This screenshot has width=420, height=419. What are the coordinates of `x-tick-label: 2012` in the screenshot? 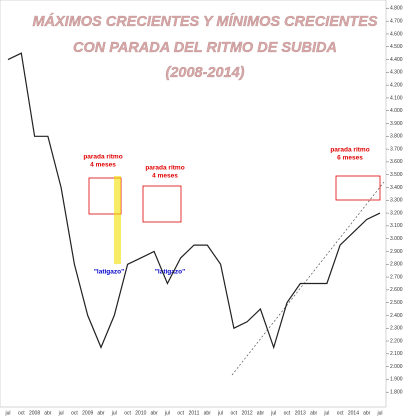 It's located at (247, 413).